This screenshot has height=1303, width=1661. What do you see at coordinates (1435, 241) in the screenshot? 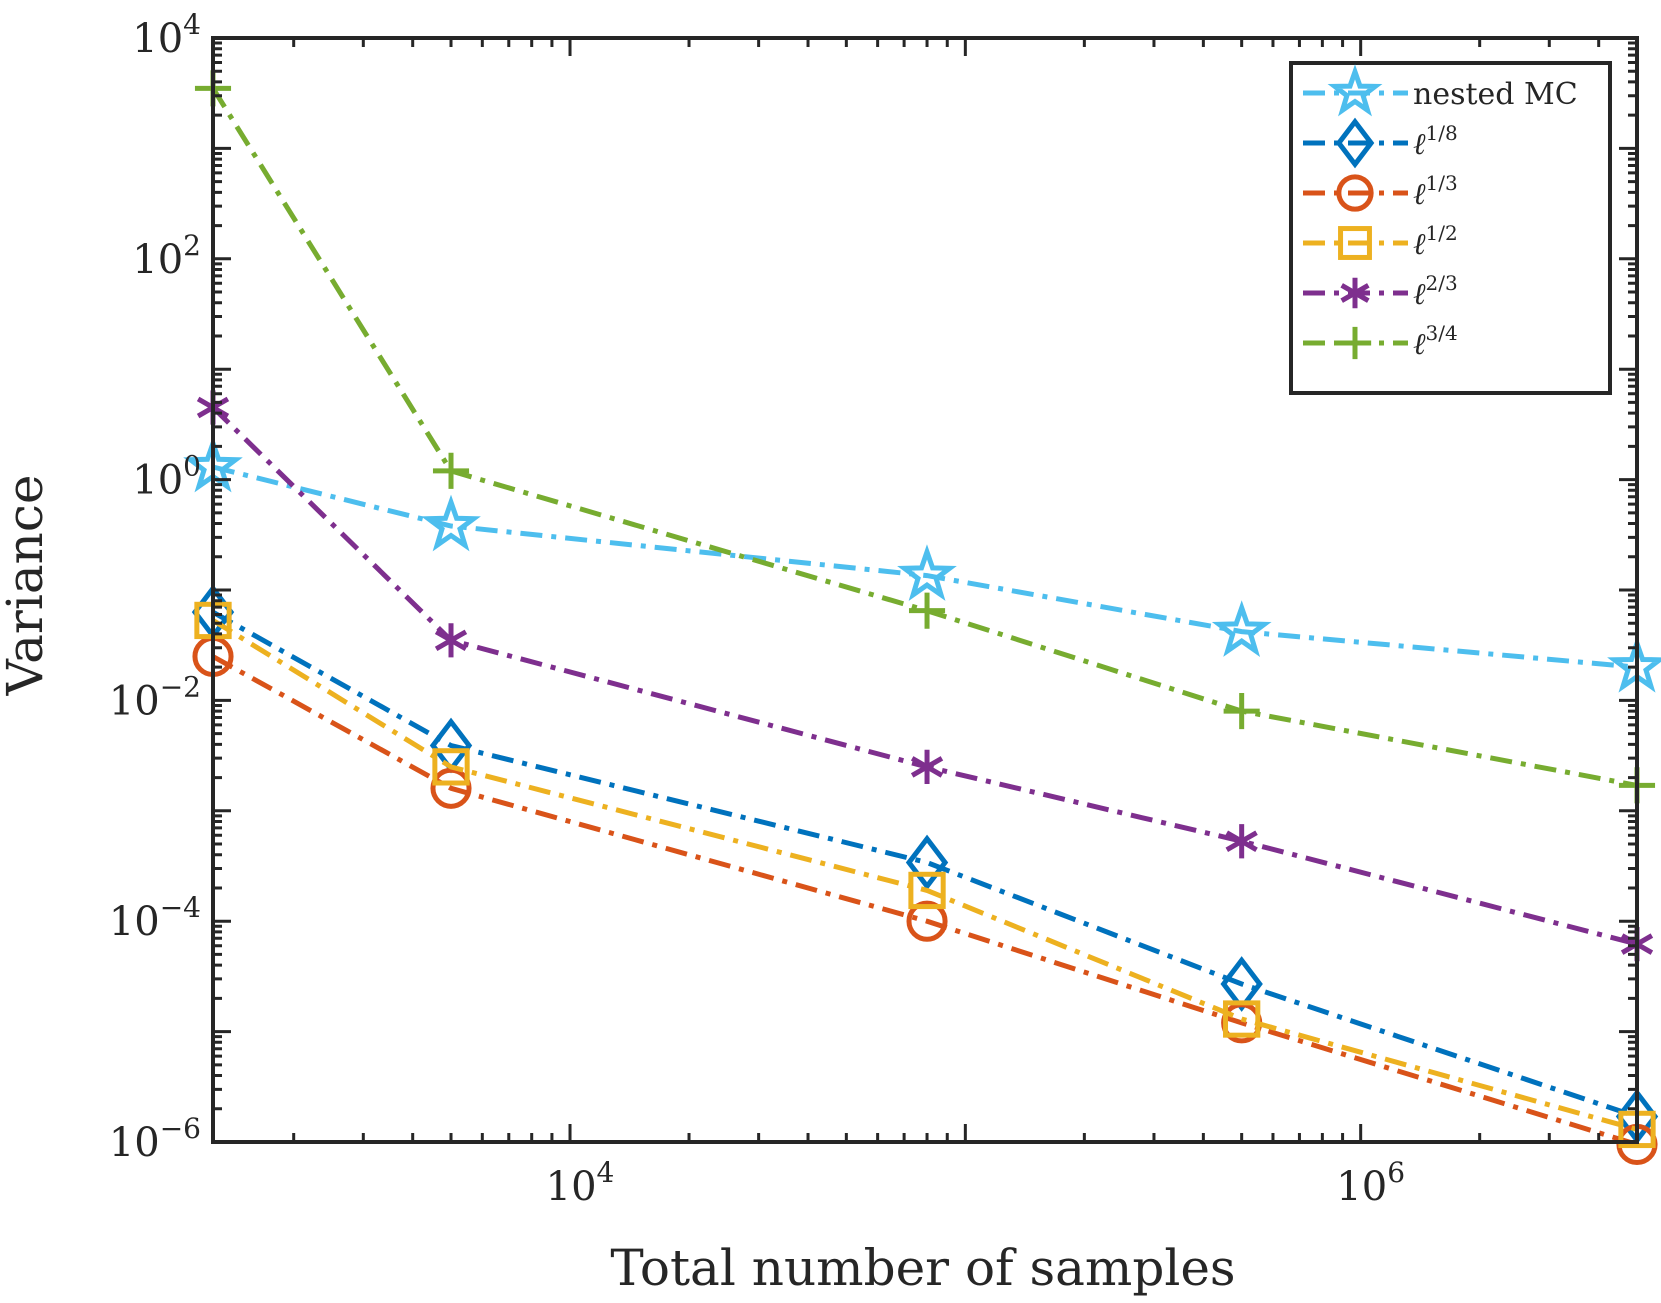
I see `legend-label-3: ℓ1/2` at bounding box center [1435, 241].